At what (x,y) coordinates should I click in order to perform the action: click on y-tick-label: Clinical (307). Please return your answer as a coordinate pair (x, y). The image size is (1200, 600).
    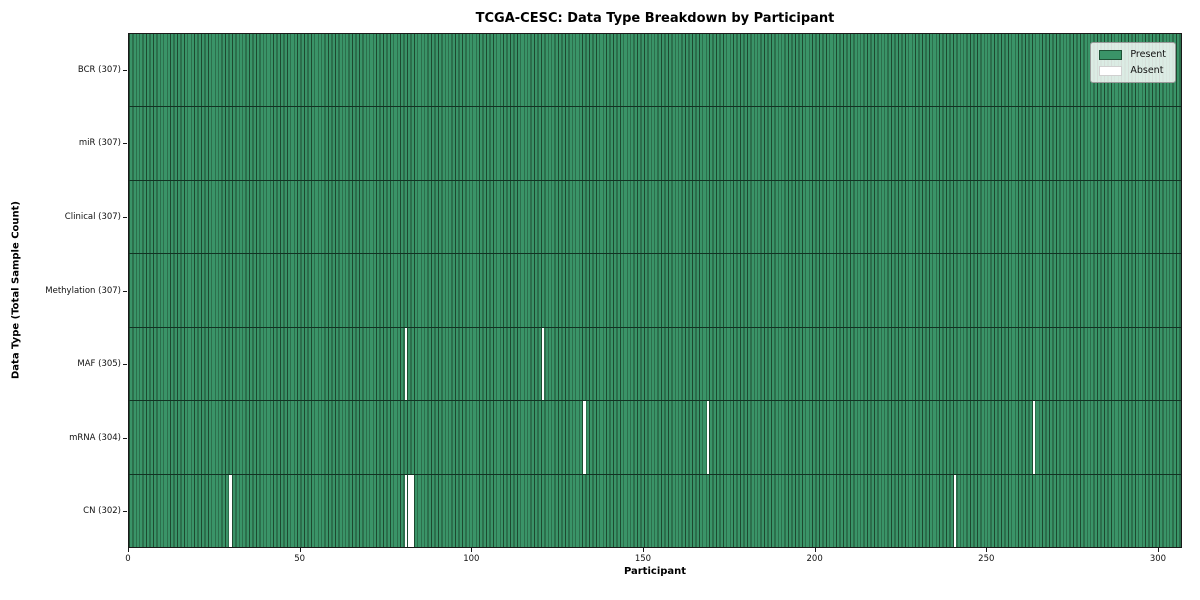
    Looking at the image, I should click on (92, 216).